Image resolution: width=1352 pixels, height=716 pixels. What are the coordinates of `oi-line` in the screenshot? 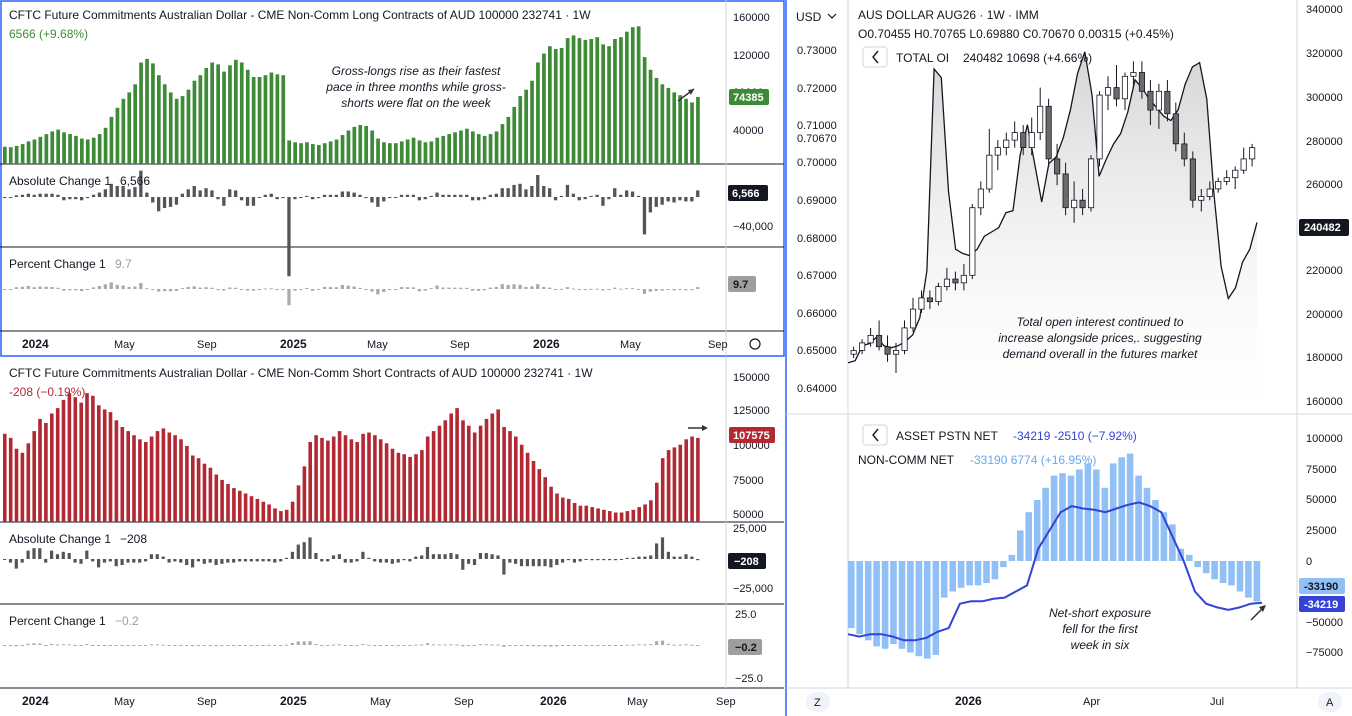 It's located at (1052, 207).